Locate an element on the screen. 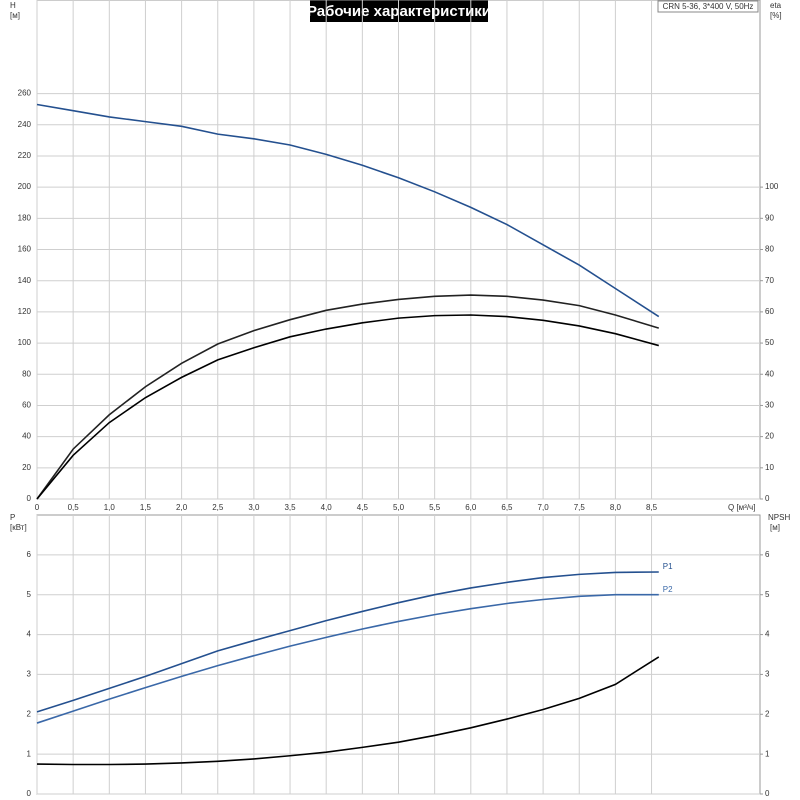  annotation: CRN 5-36, 3*400 V, 50Hz is located at coordinates (708, 6).